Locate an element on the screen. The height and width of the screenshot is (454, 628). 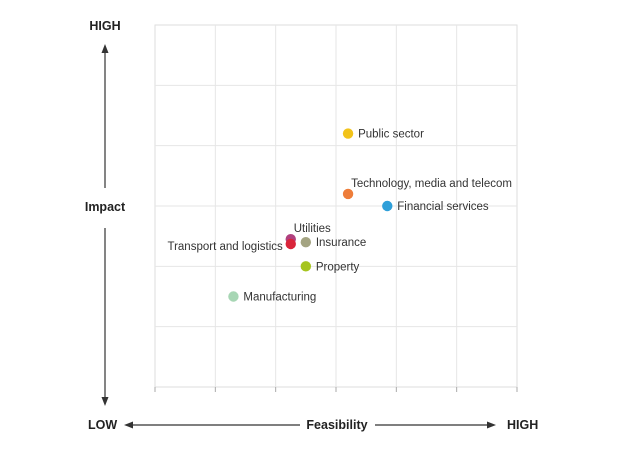
data-point-label: Utilities is located at coordinates (312, 229).